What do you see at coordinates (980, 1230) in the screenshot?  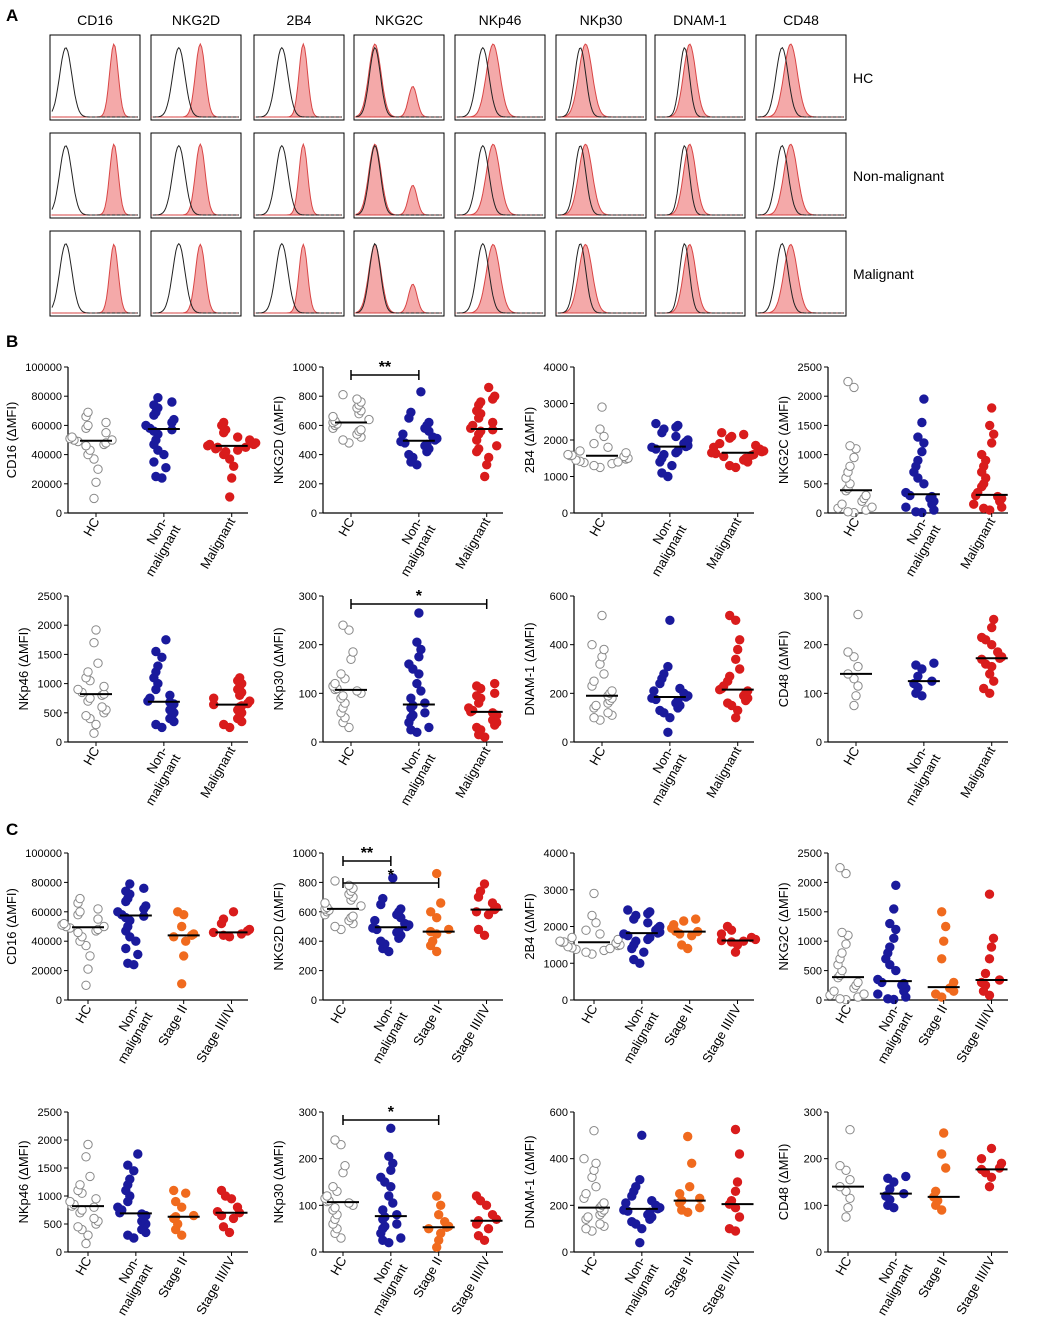 I see `group-stage-iii-iv: Stage III/IV` at bounding box center [980, 1230].